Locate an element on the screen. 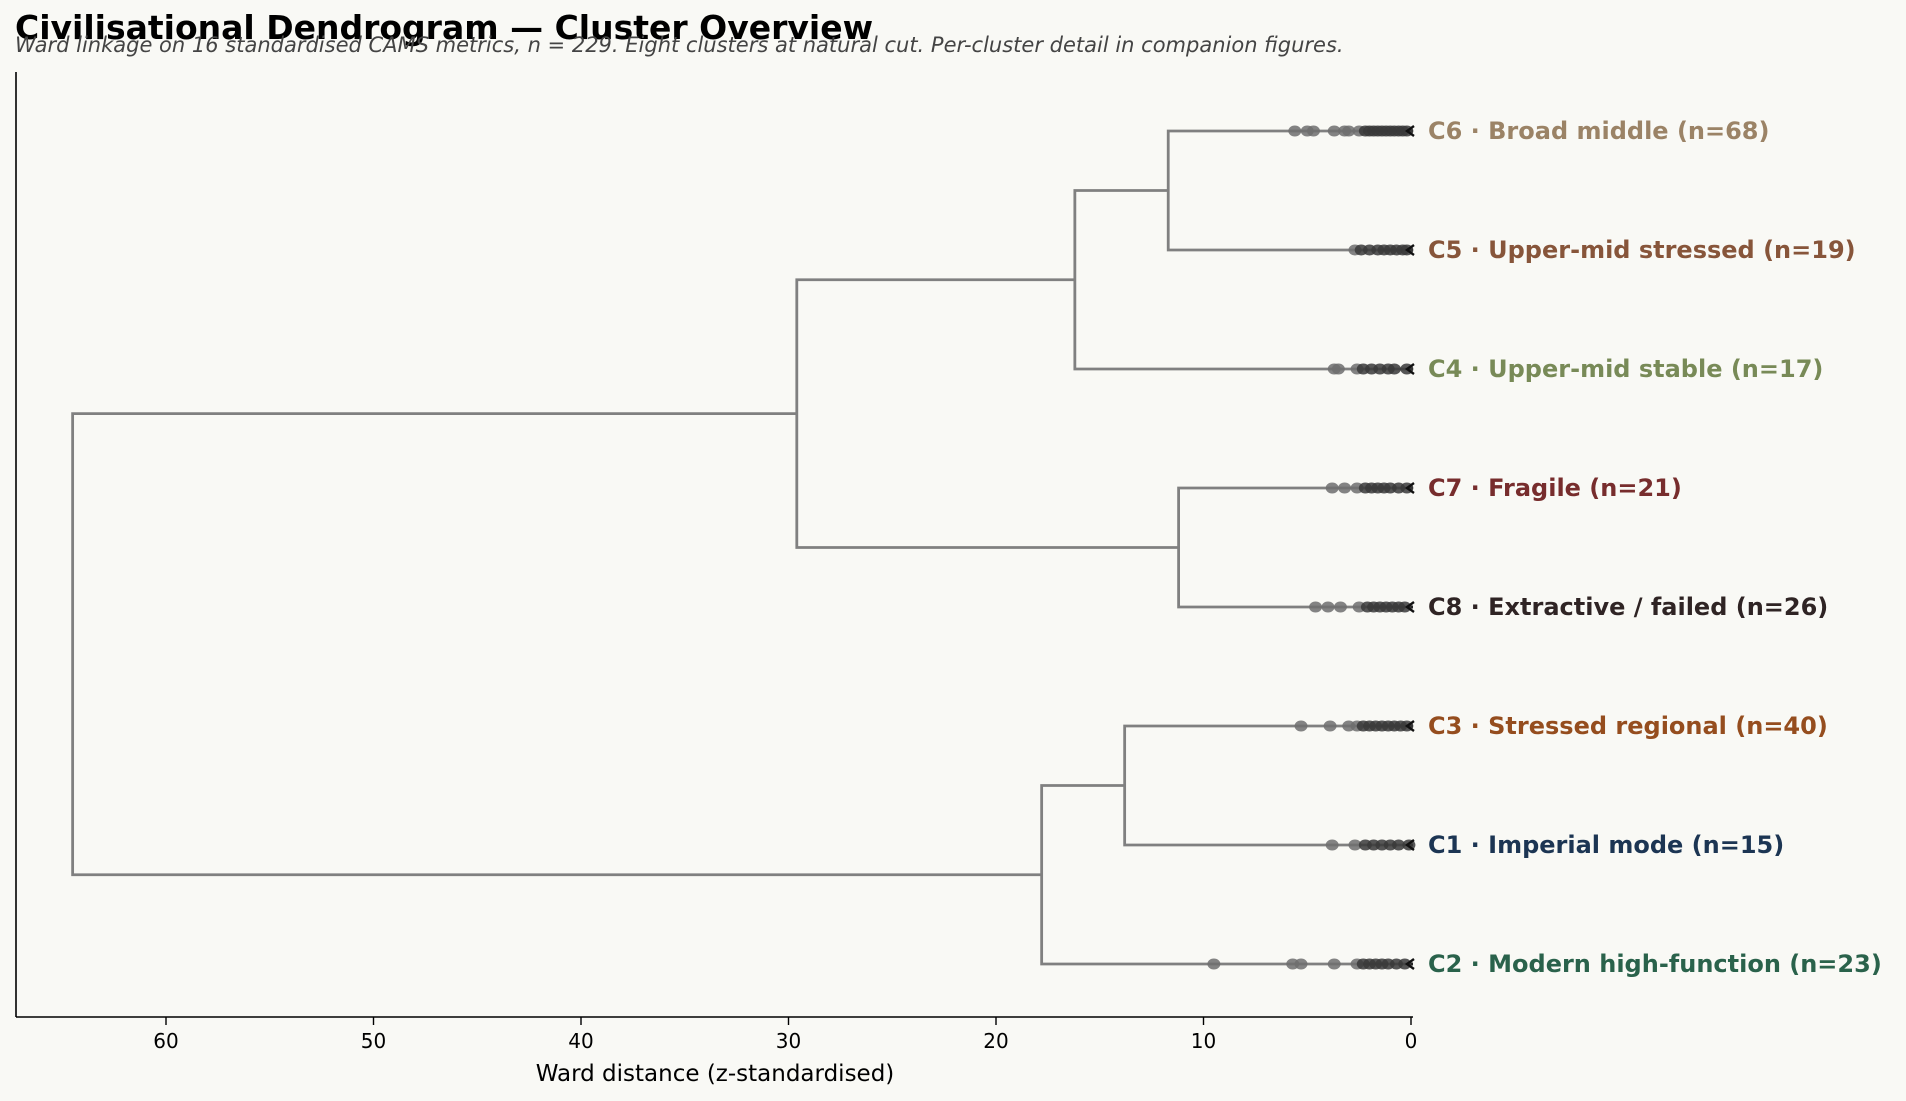 Image resolution: width=1906 pixels, height=1101 pixels. leaf-end-marker-c4 is located at coordinates (1409, 369).